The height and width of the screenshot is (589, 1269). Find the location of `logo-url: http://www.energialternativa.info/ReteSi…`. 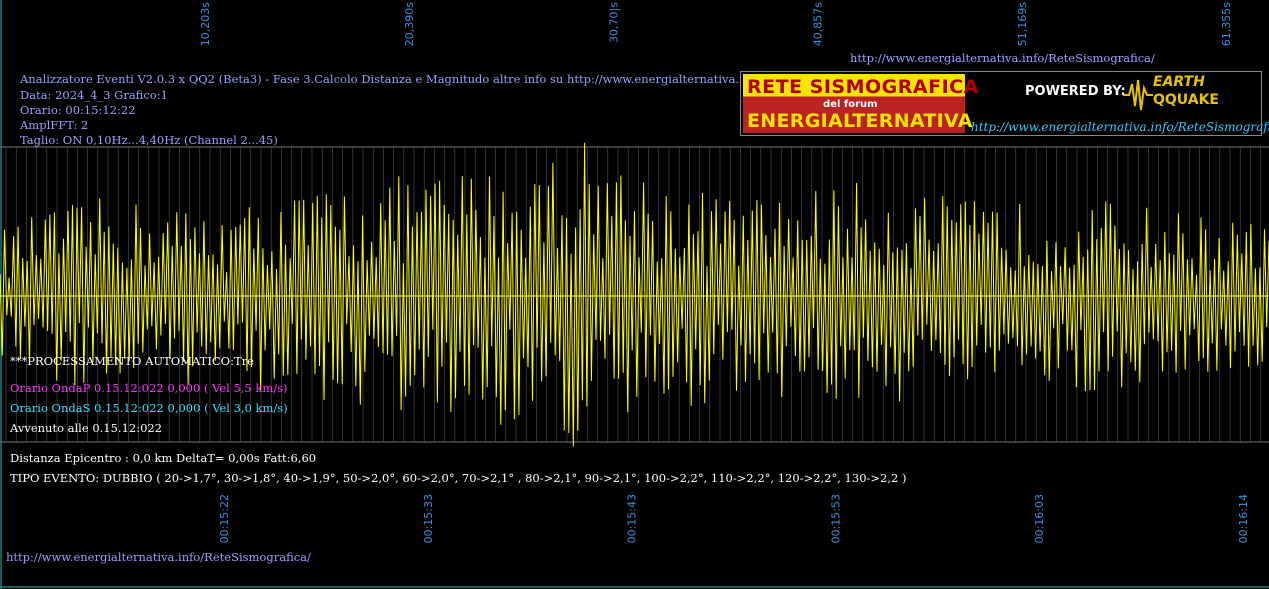

logo-url: http://www.energialternativa.info/ReteSi… is located at coordinates (1120, 127).